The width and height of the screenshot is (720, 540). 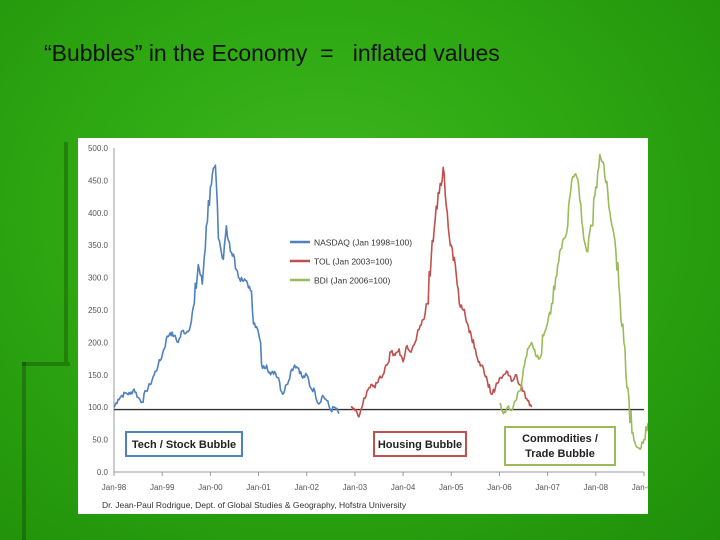 I want to click on y-tick-label: 100.0, so click(x=98, y=407).